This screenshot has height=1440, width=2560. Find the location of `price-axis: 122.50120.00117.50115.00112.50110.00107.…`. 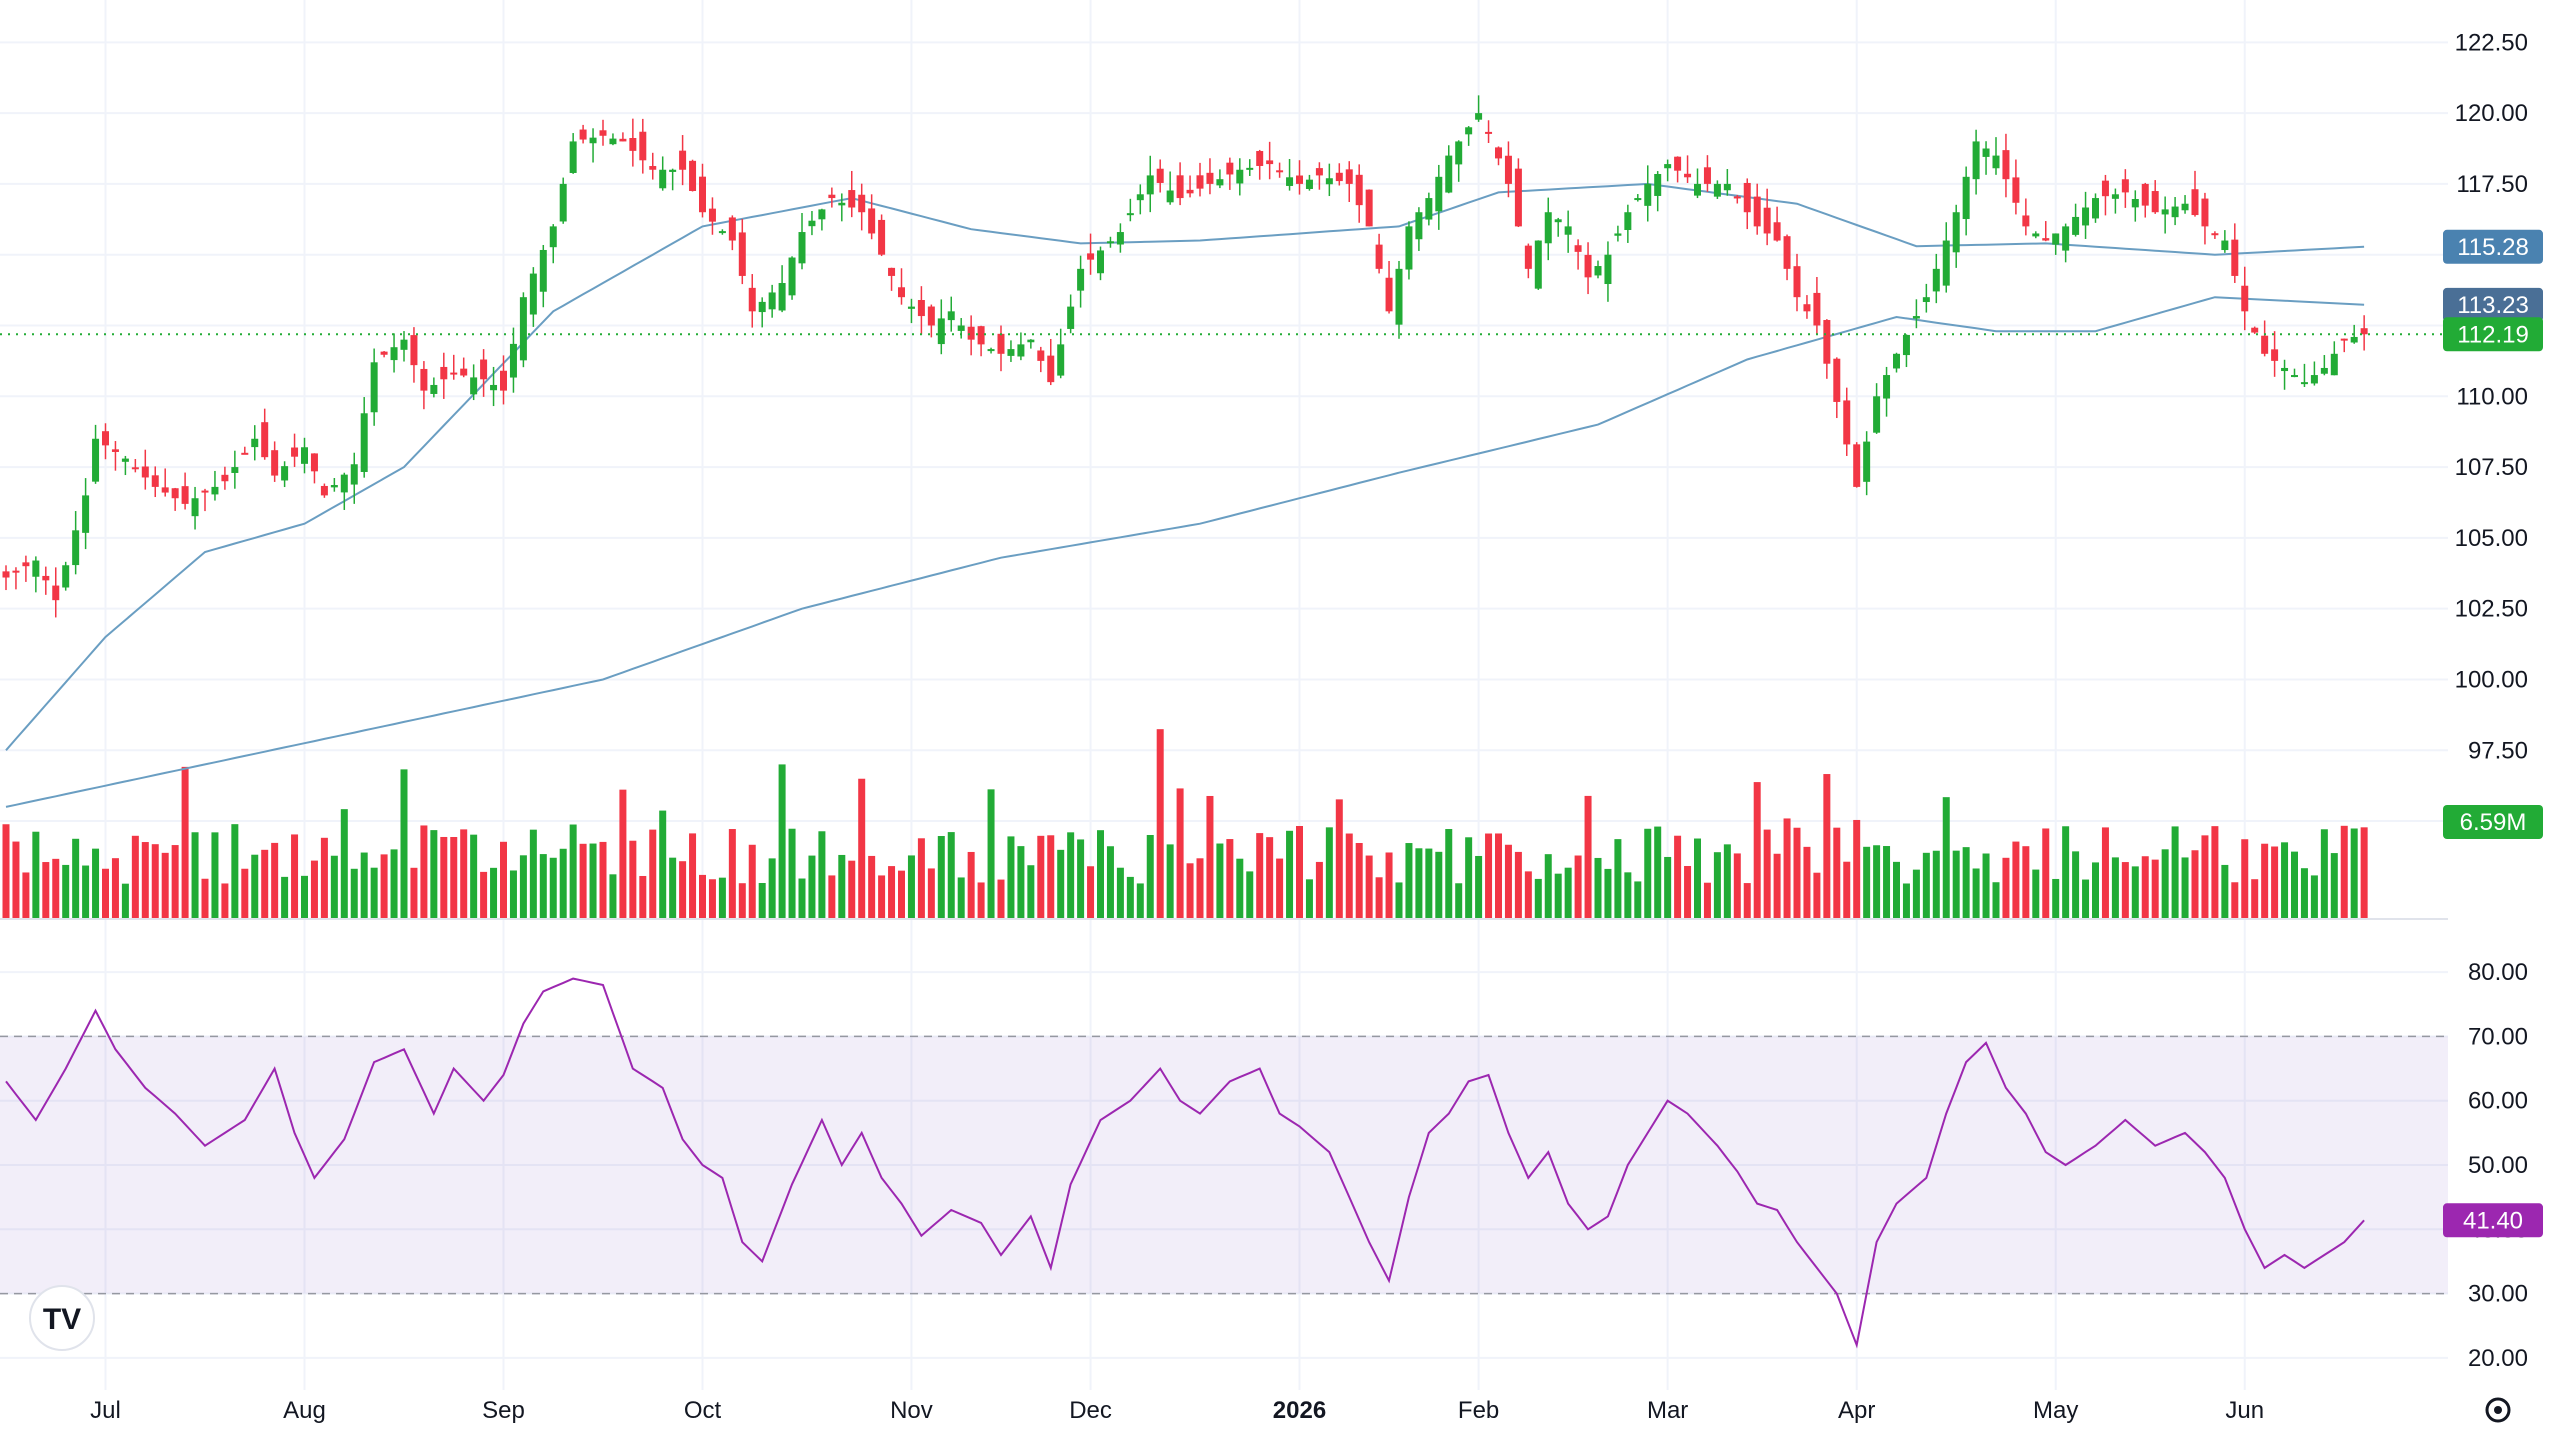

price-axis: 122.50120.00117.50115.00112.50110.00107.… is located at coordinates (2491, 432).